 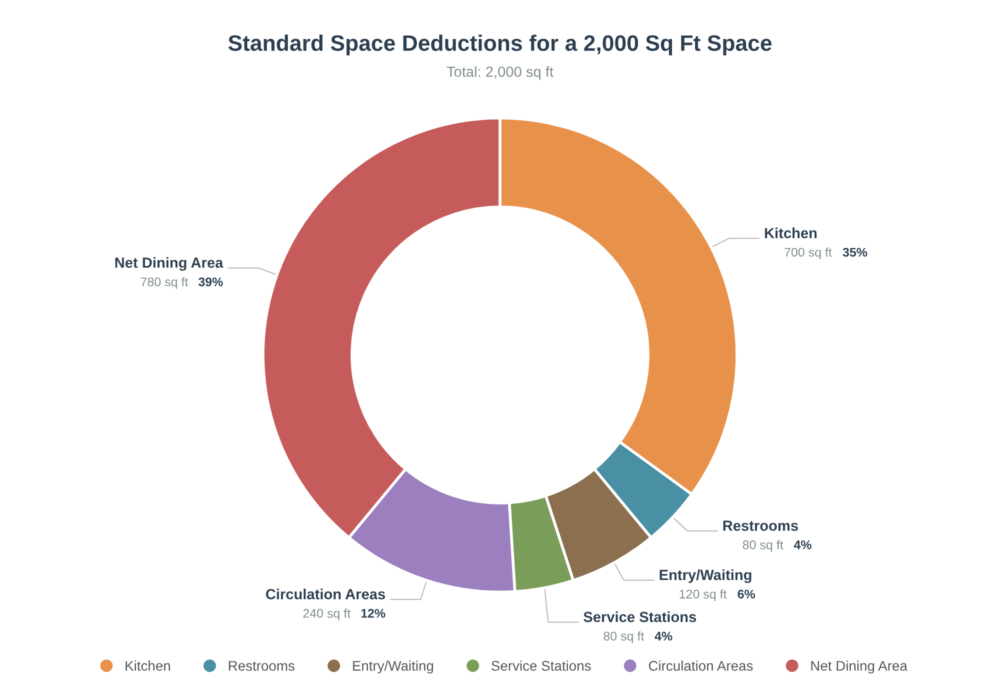 I want to click on slice-label: Kitchen, so click(x=790, y=233).